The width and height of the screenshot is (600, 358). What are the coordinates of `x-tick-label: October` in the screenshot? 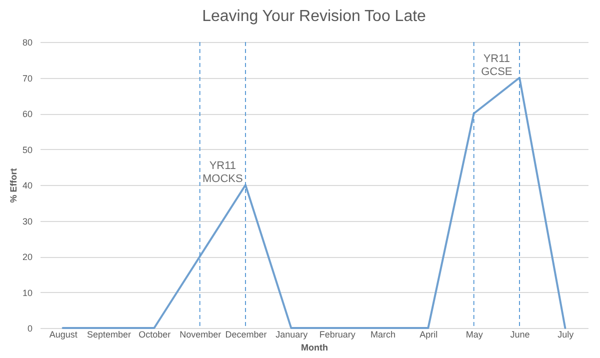 It's located at (154, 335).